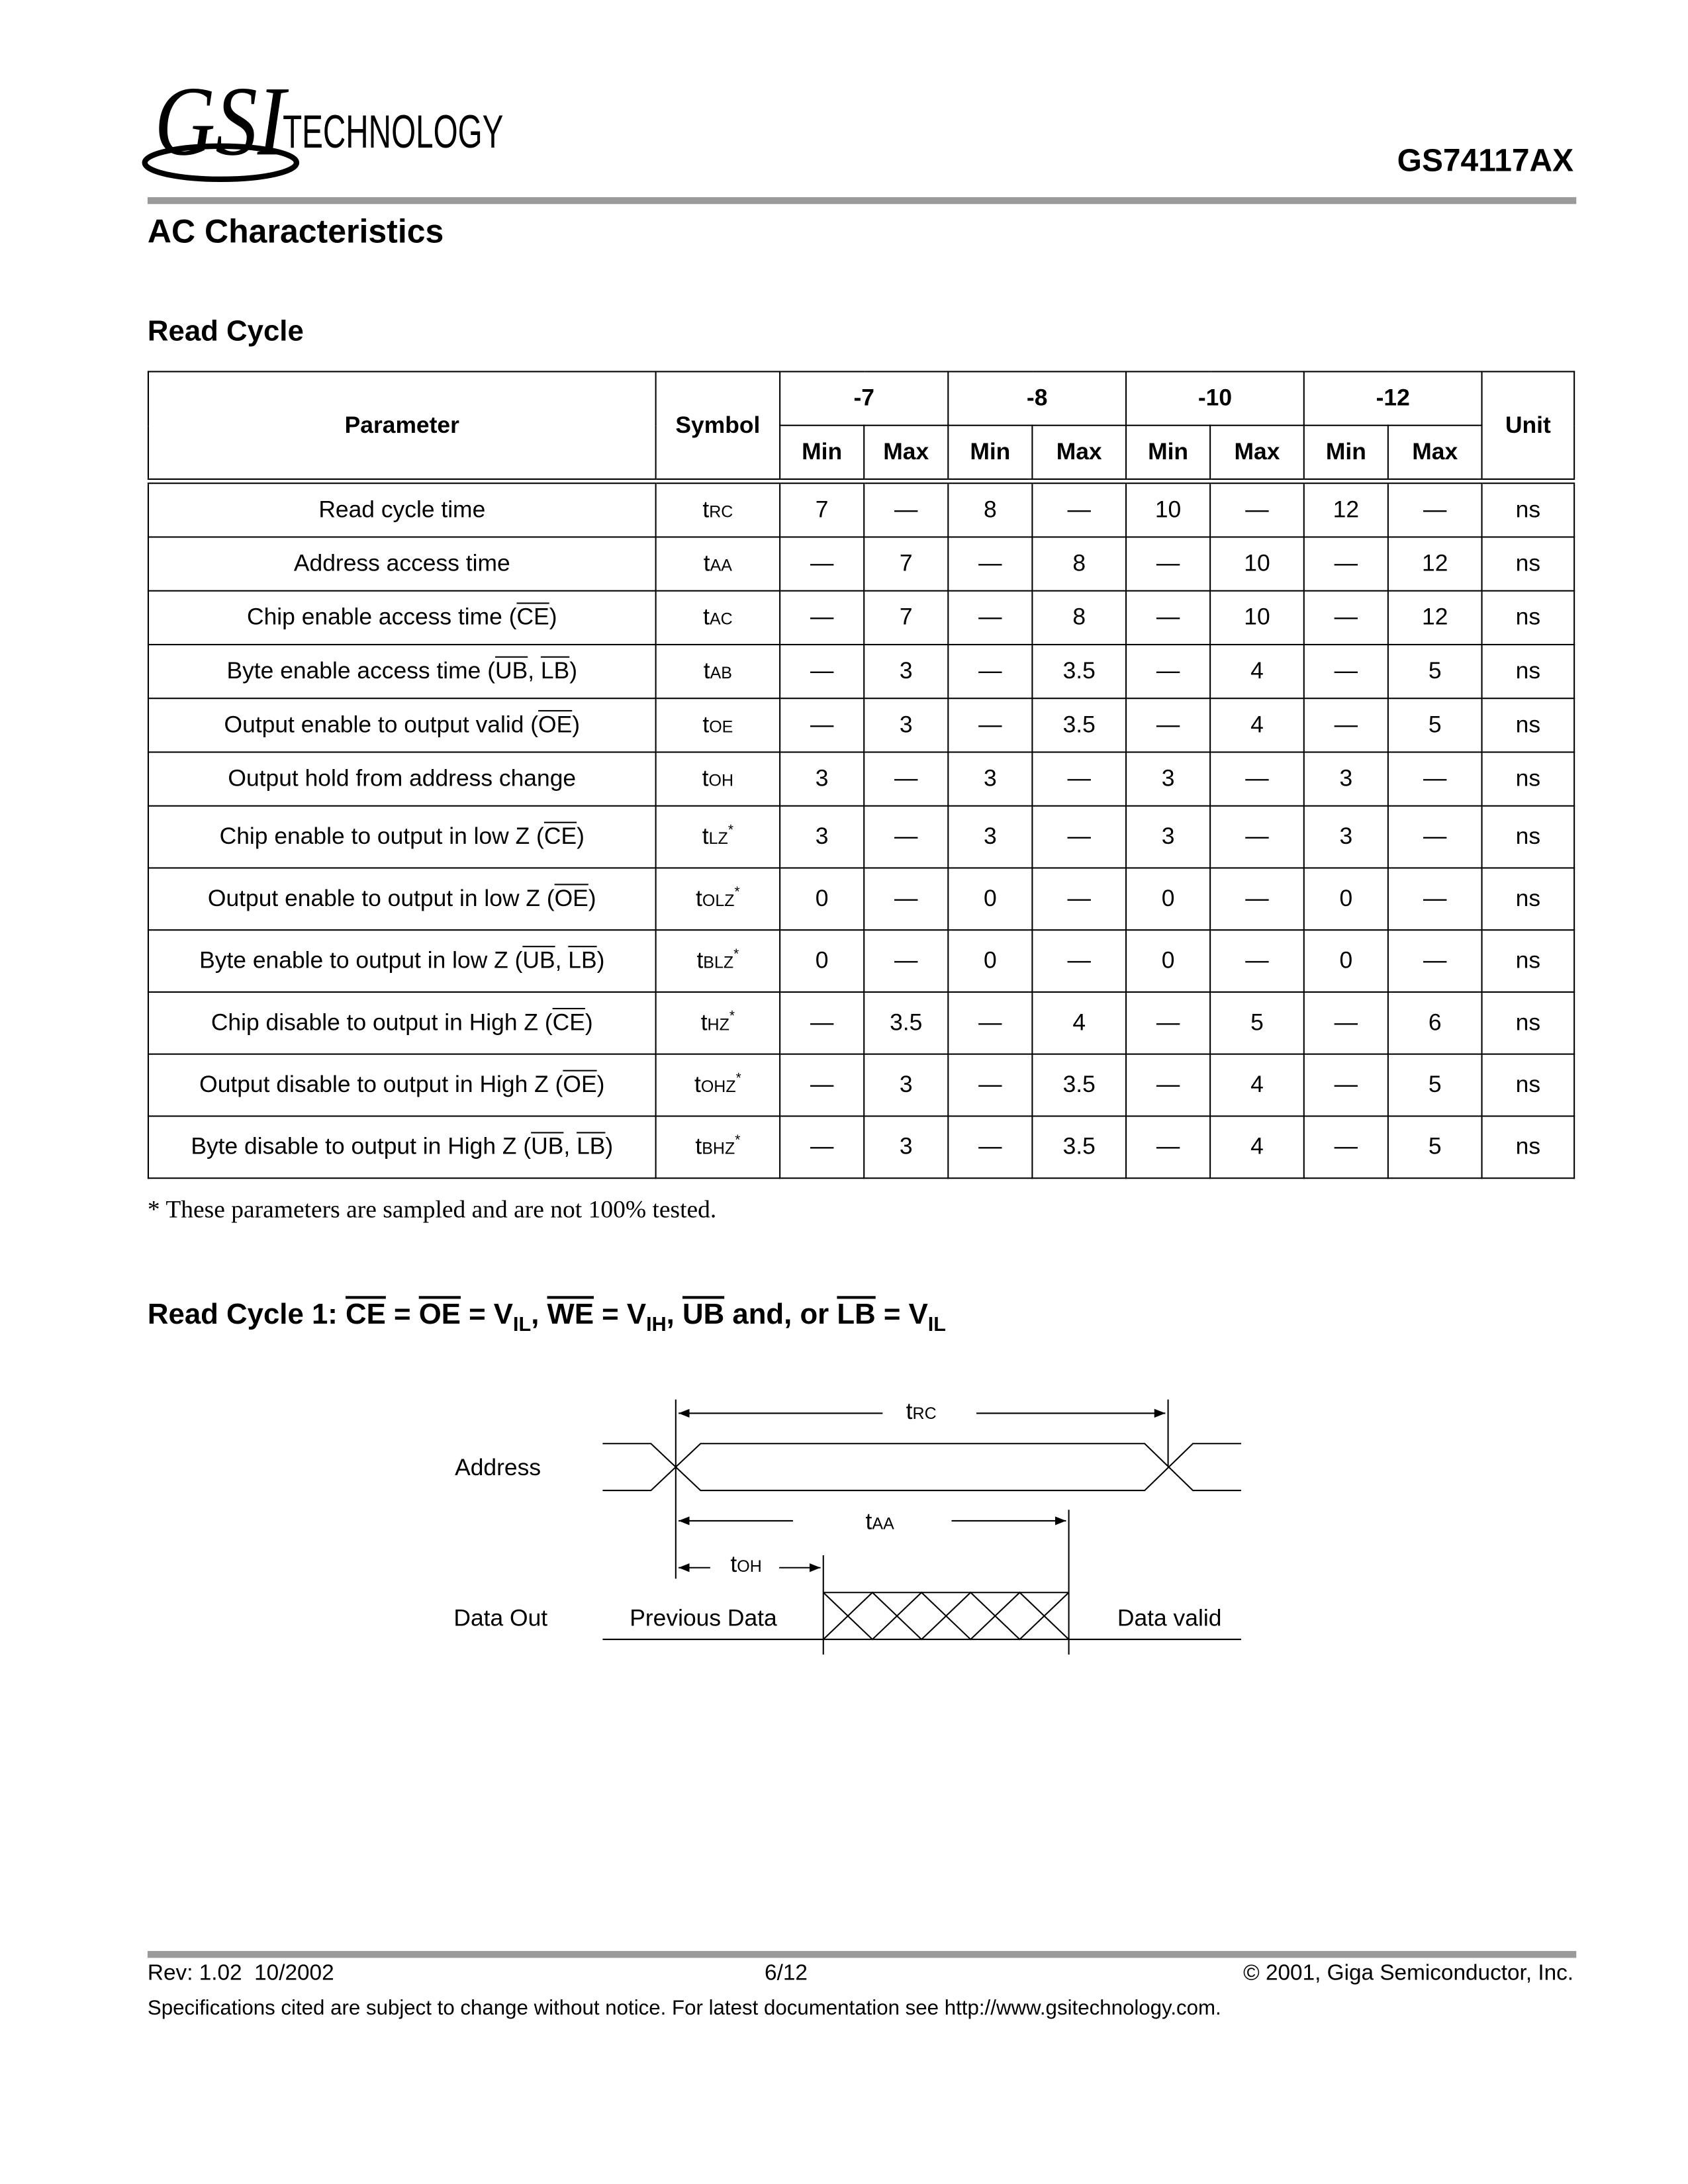 This screenshot has width=1688, height=2184. What do you see at coordinates (402, 509) in the screenshot?
I see `text-run: Read cycle time` at bounding box center [402, 509].